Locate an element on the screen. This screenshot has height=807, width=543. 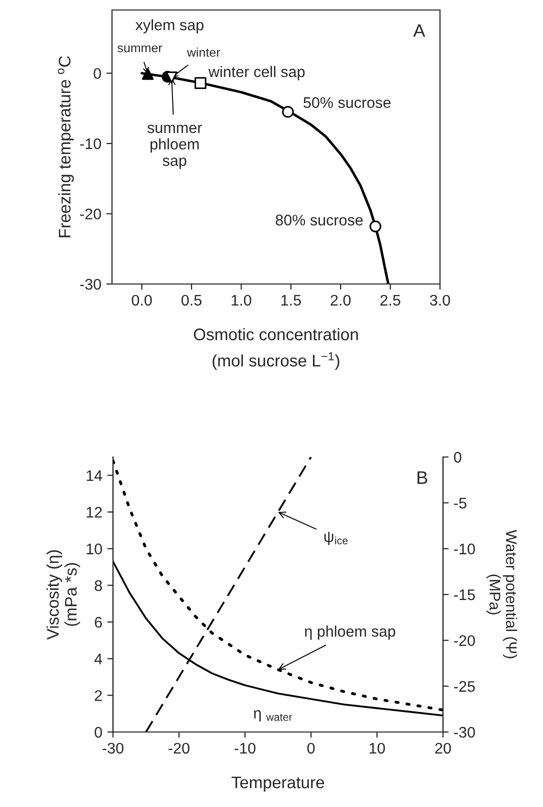
x-tick-label: 20 is located at coordinates (443, 748).